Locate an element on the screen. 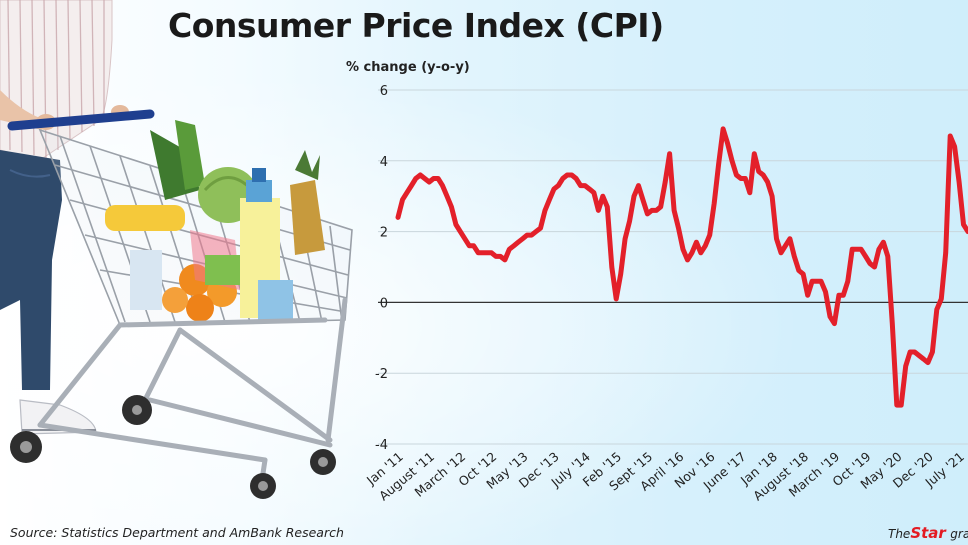  cart-frame is located at coordinates (192, 390).